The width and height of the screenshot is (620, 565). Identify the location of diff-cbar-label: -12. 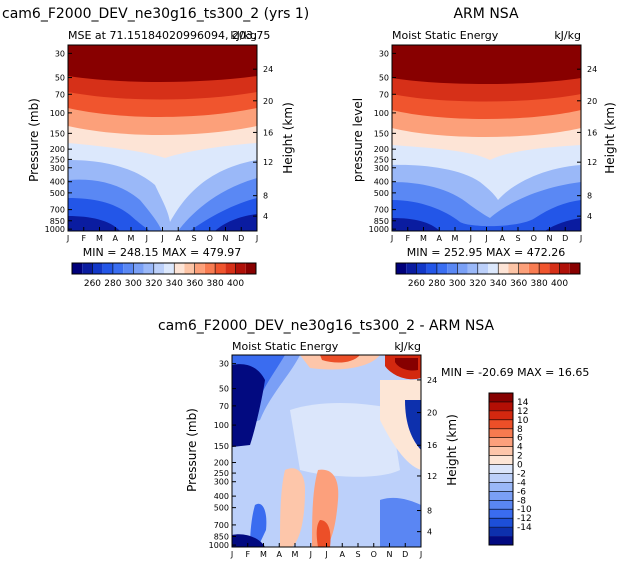
(524, 519).